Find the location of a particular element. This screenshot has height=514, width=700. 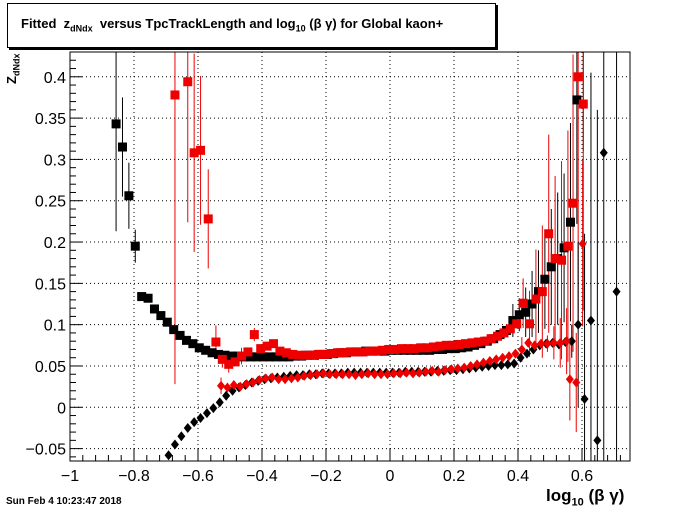

timestamp: Sun Feb 4 10:23:47 2018 is located at coordinates (64, 501).